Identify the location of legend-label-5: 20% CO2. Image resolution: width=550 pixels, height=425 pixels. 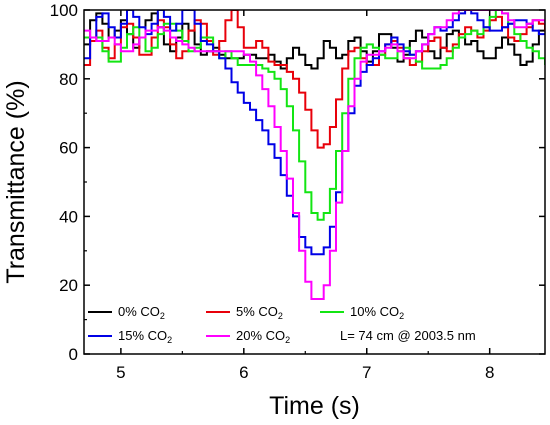
(263, 336).